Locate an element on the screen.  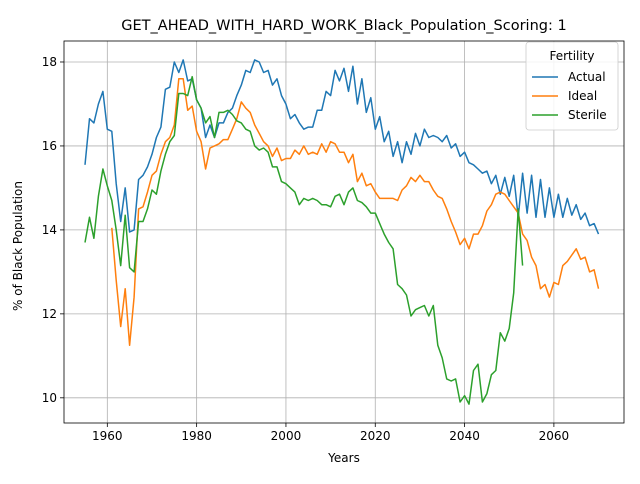
x-tick-label: 2060 is located at coordinates (554, 436).